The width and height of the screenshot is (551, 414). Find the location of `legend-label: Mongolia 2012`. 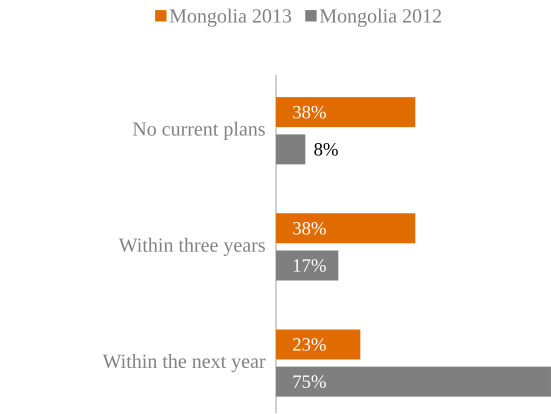

legend-label: Mongolia 2012 is located at coordinates (380, 18).